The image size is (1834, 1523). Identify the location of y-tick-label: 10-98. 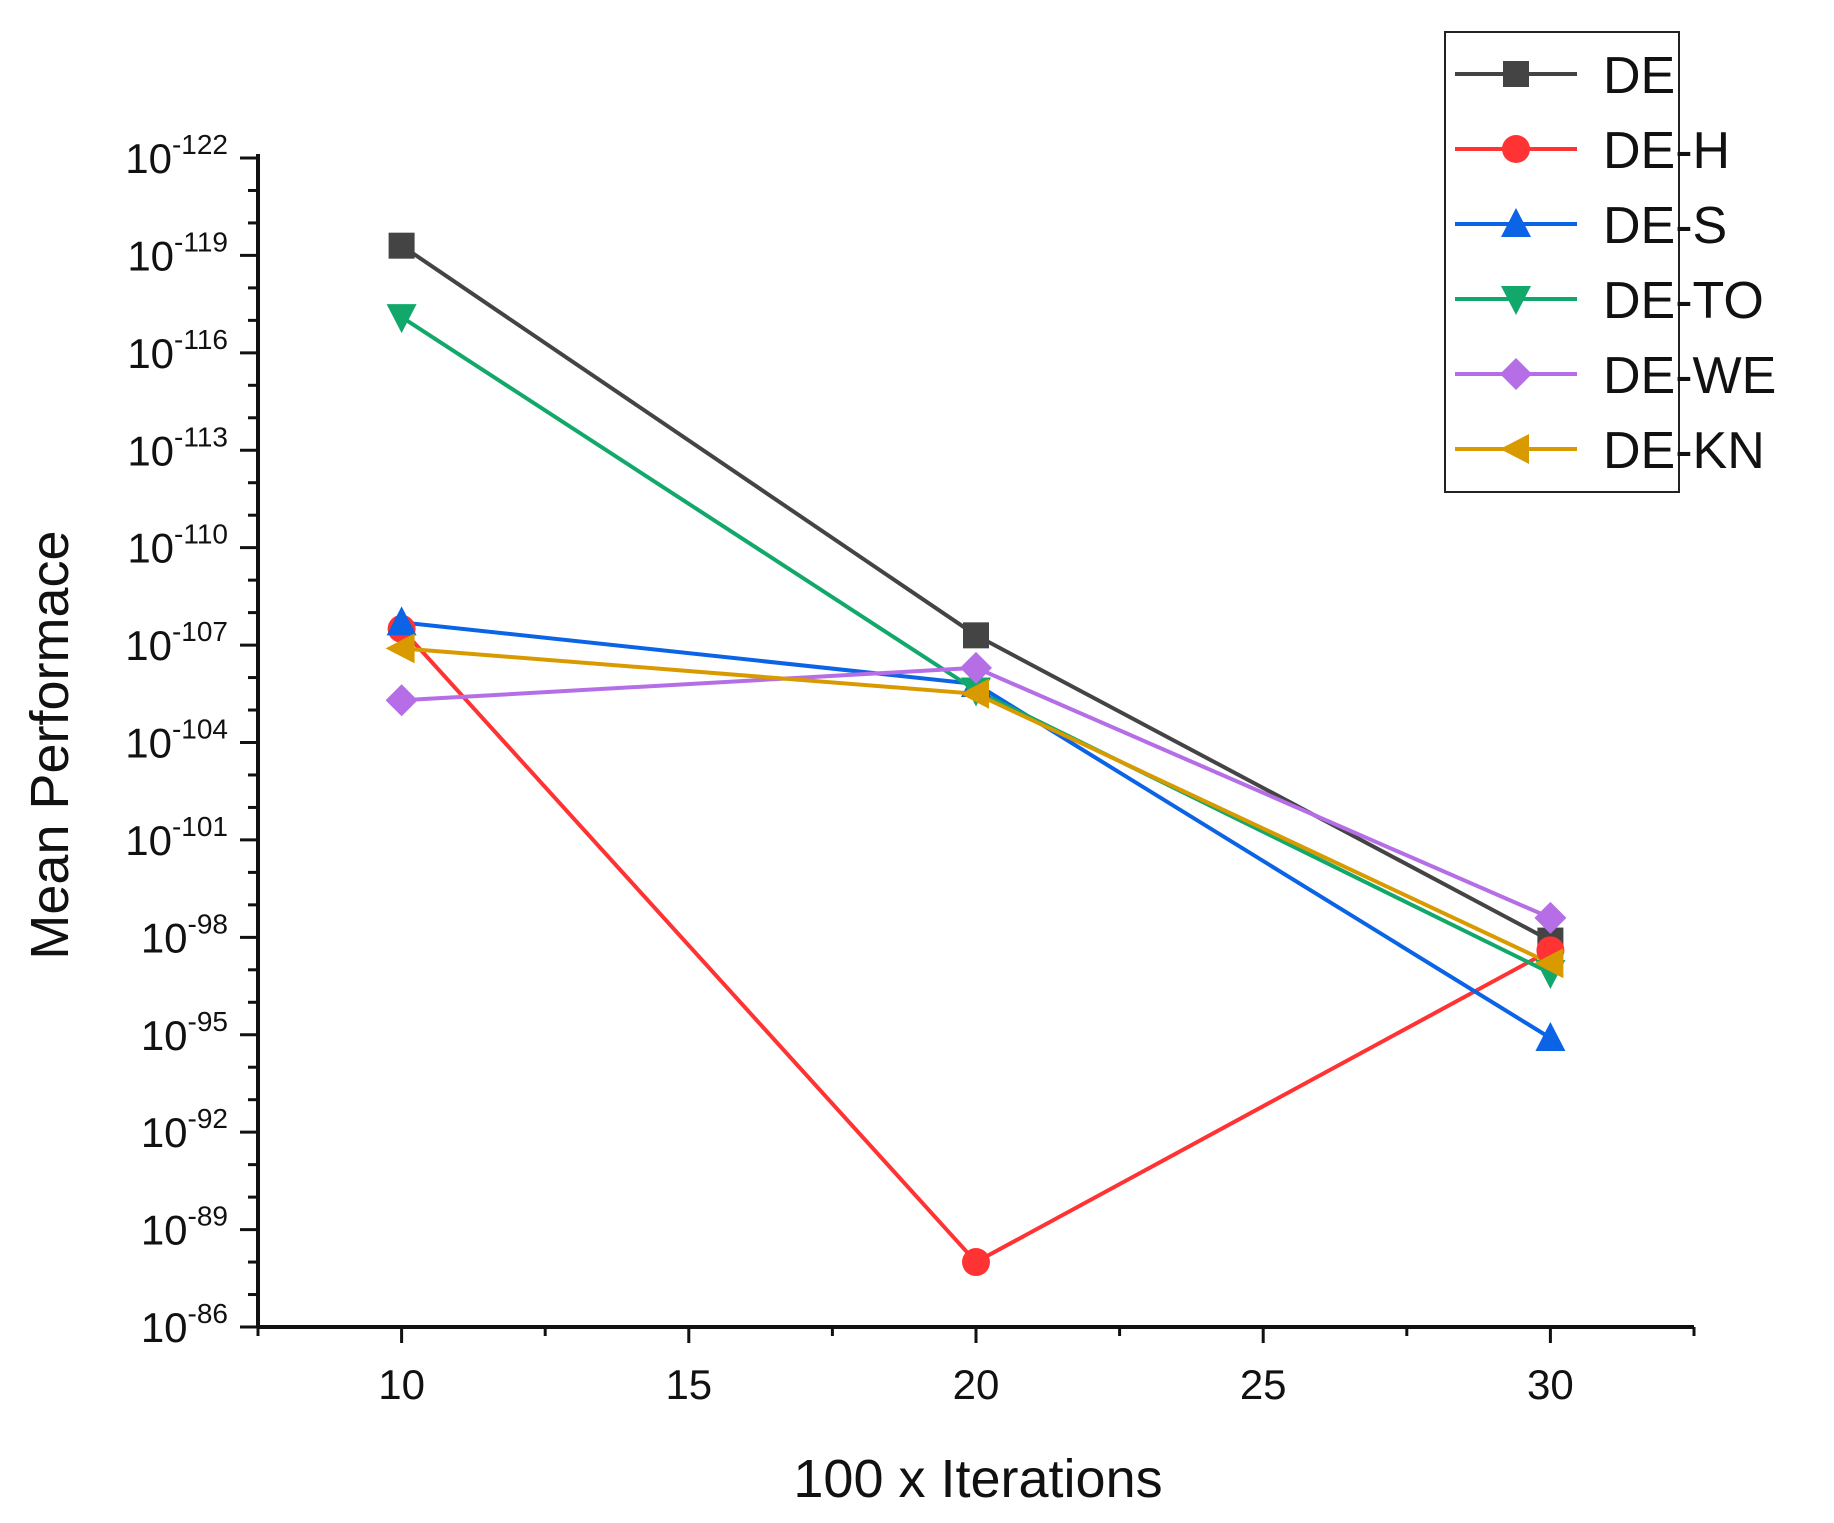
(184, 934).